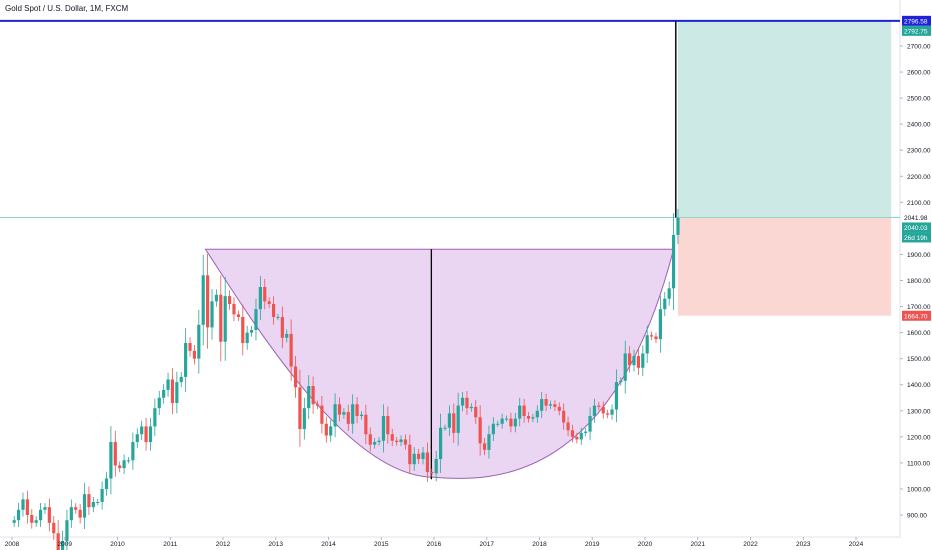 This screenshot has height=550, width=932. I want to click on time-tick-label: 2017, so click(487, 544).